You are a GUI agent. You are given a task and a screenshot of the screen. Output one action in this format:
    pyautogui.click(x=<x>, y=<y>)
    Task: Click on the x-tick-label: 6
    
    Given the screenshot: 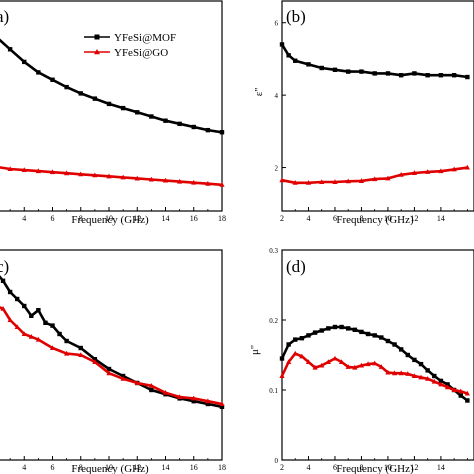 What is the action you would take?
    pyautogui.click(x=53, y=467)
    